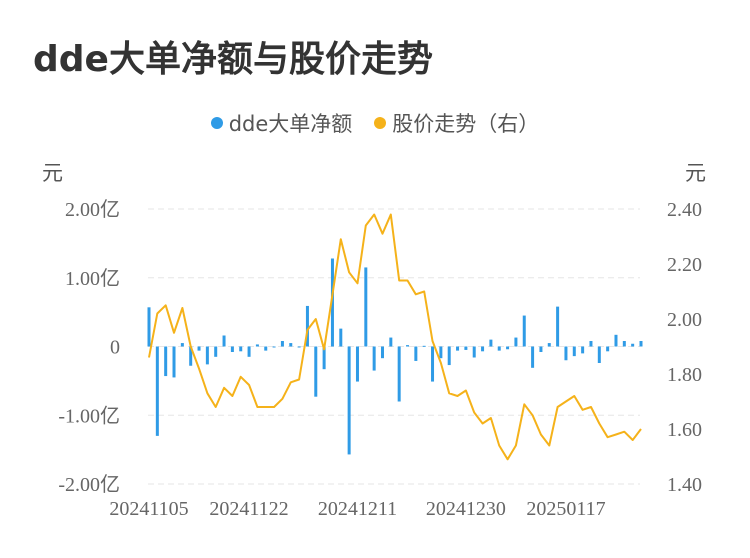 Image resolution: width=750 pixels, height=558 pixels. Describe the element at coordinates (248, 509) in the screenshot. I see `x-tick-label: 20241122` at that location.